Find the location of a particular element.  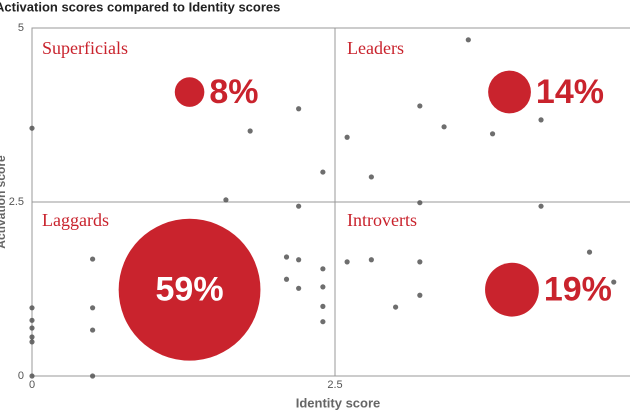

quadrant-label: Leaders is located at coordinates (375, 48).